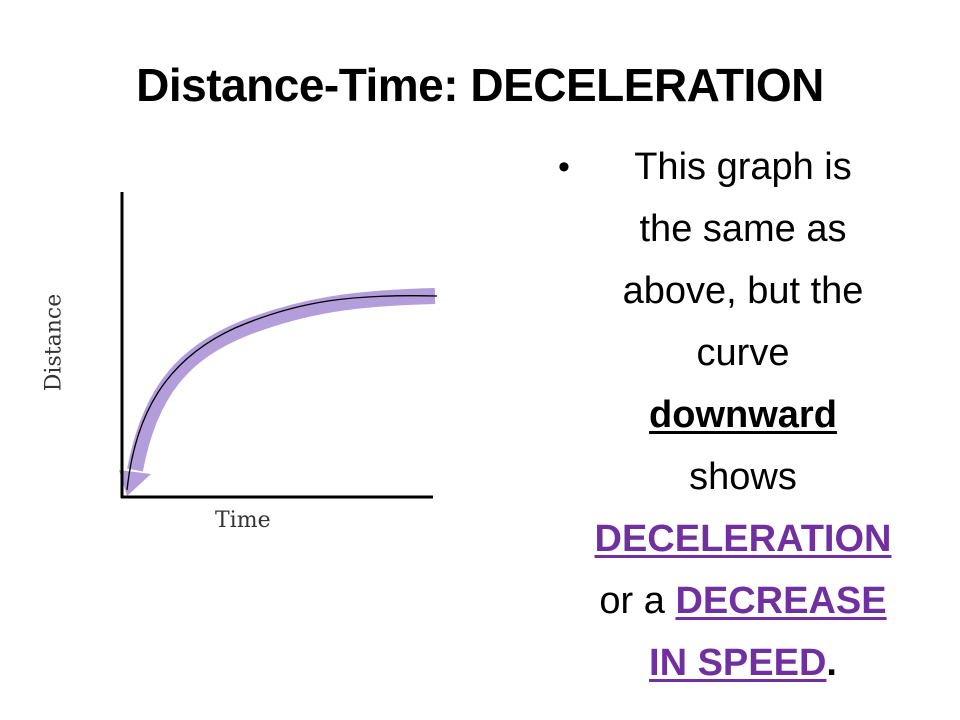  Describe the element at coordinates (281, 380) in the screenshot. I see `deceleration-arrow-band` at that location.